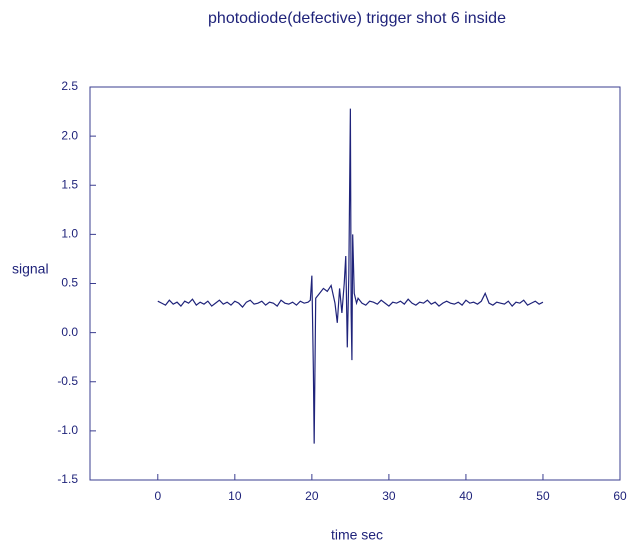  Describe the element at coordinates (67, 430) in the screenshot. I see `y-tick-label: -1.0` at that location.